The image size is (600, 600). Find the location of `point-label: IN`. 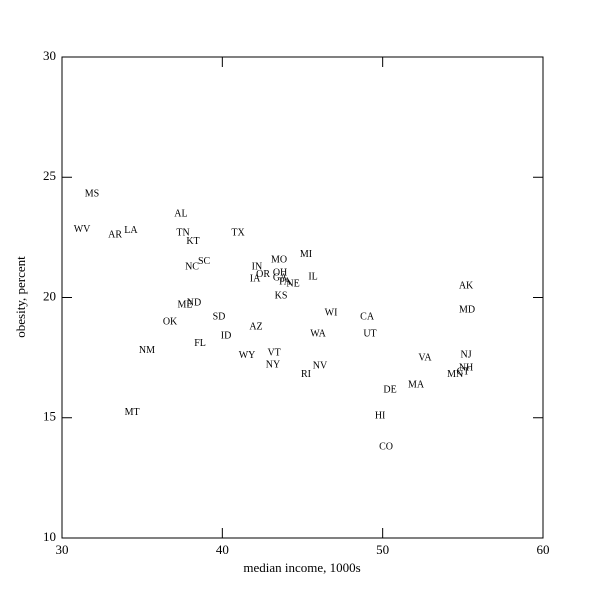

point-label: IN is located at coordinates (257, 266).